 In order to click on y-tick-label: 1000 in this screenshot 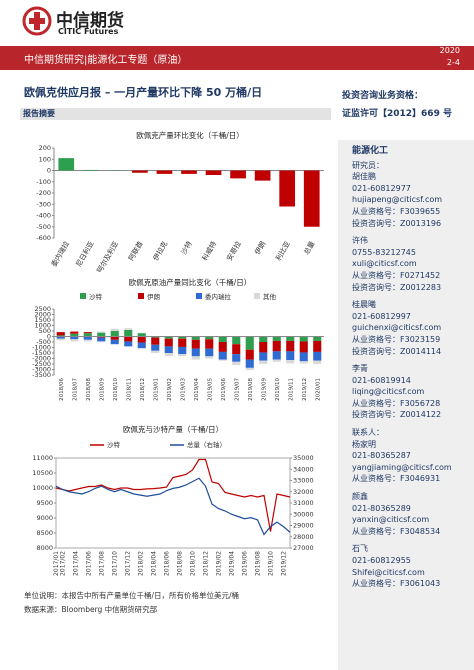, I will do `click(42, 326)`.